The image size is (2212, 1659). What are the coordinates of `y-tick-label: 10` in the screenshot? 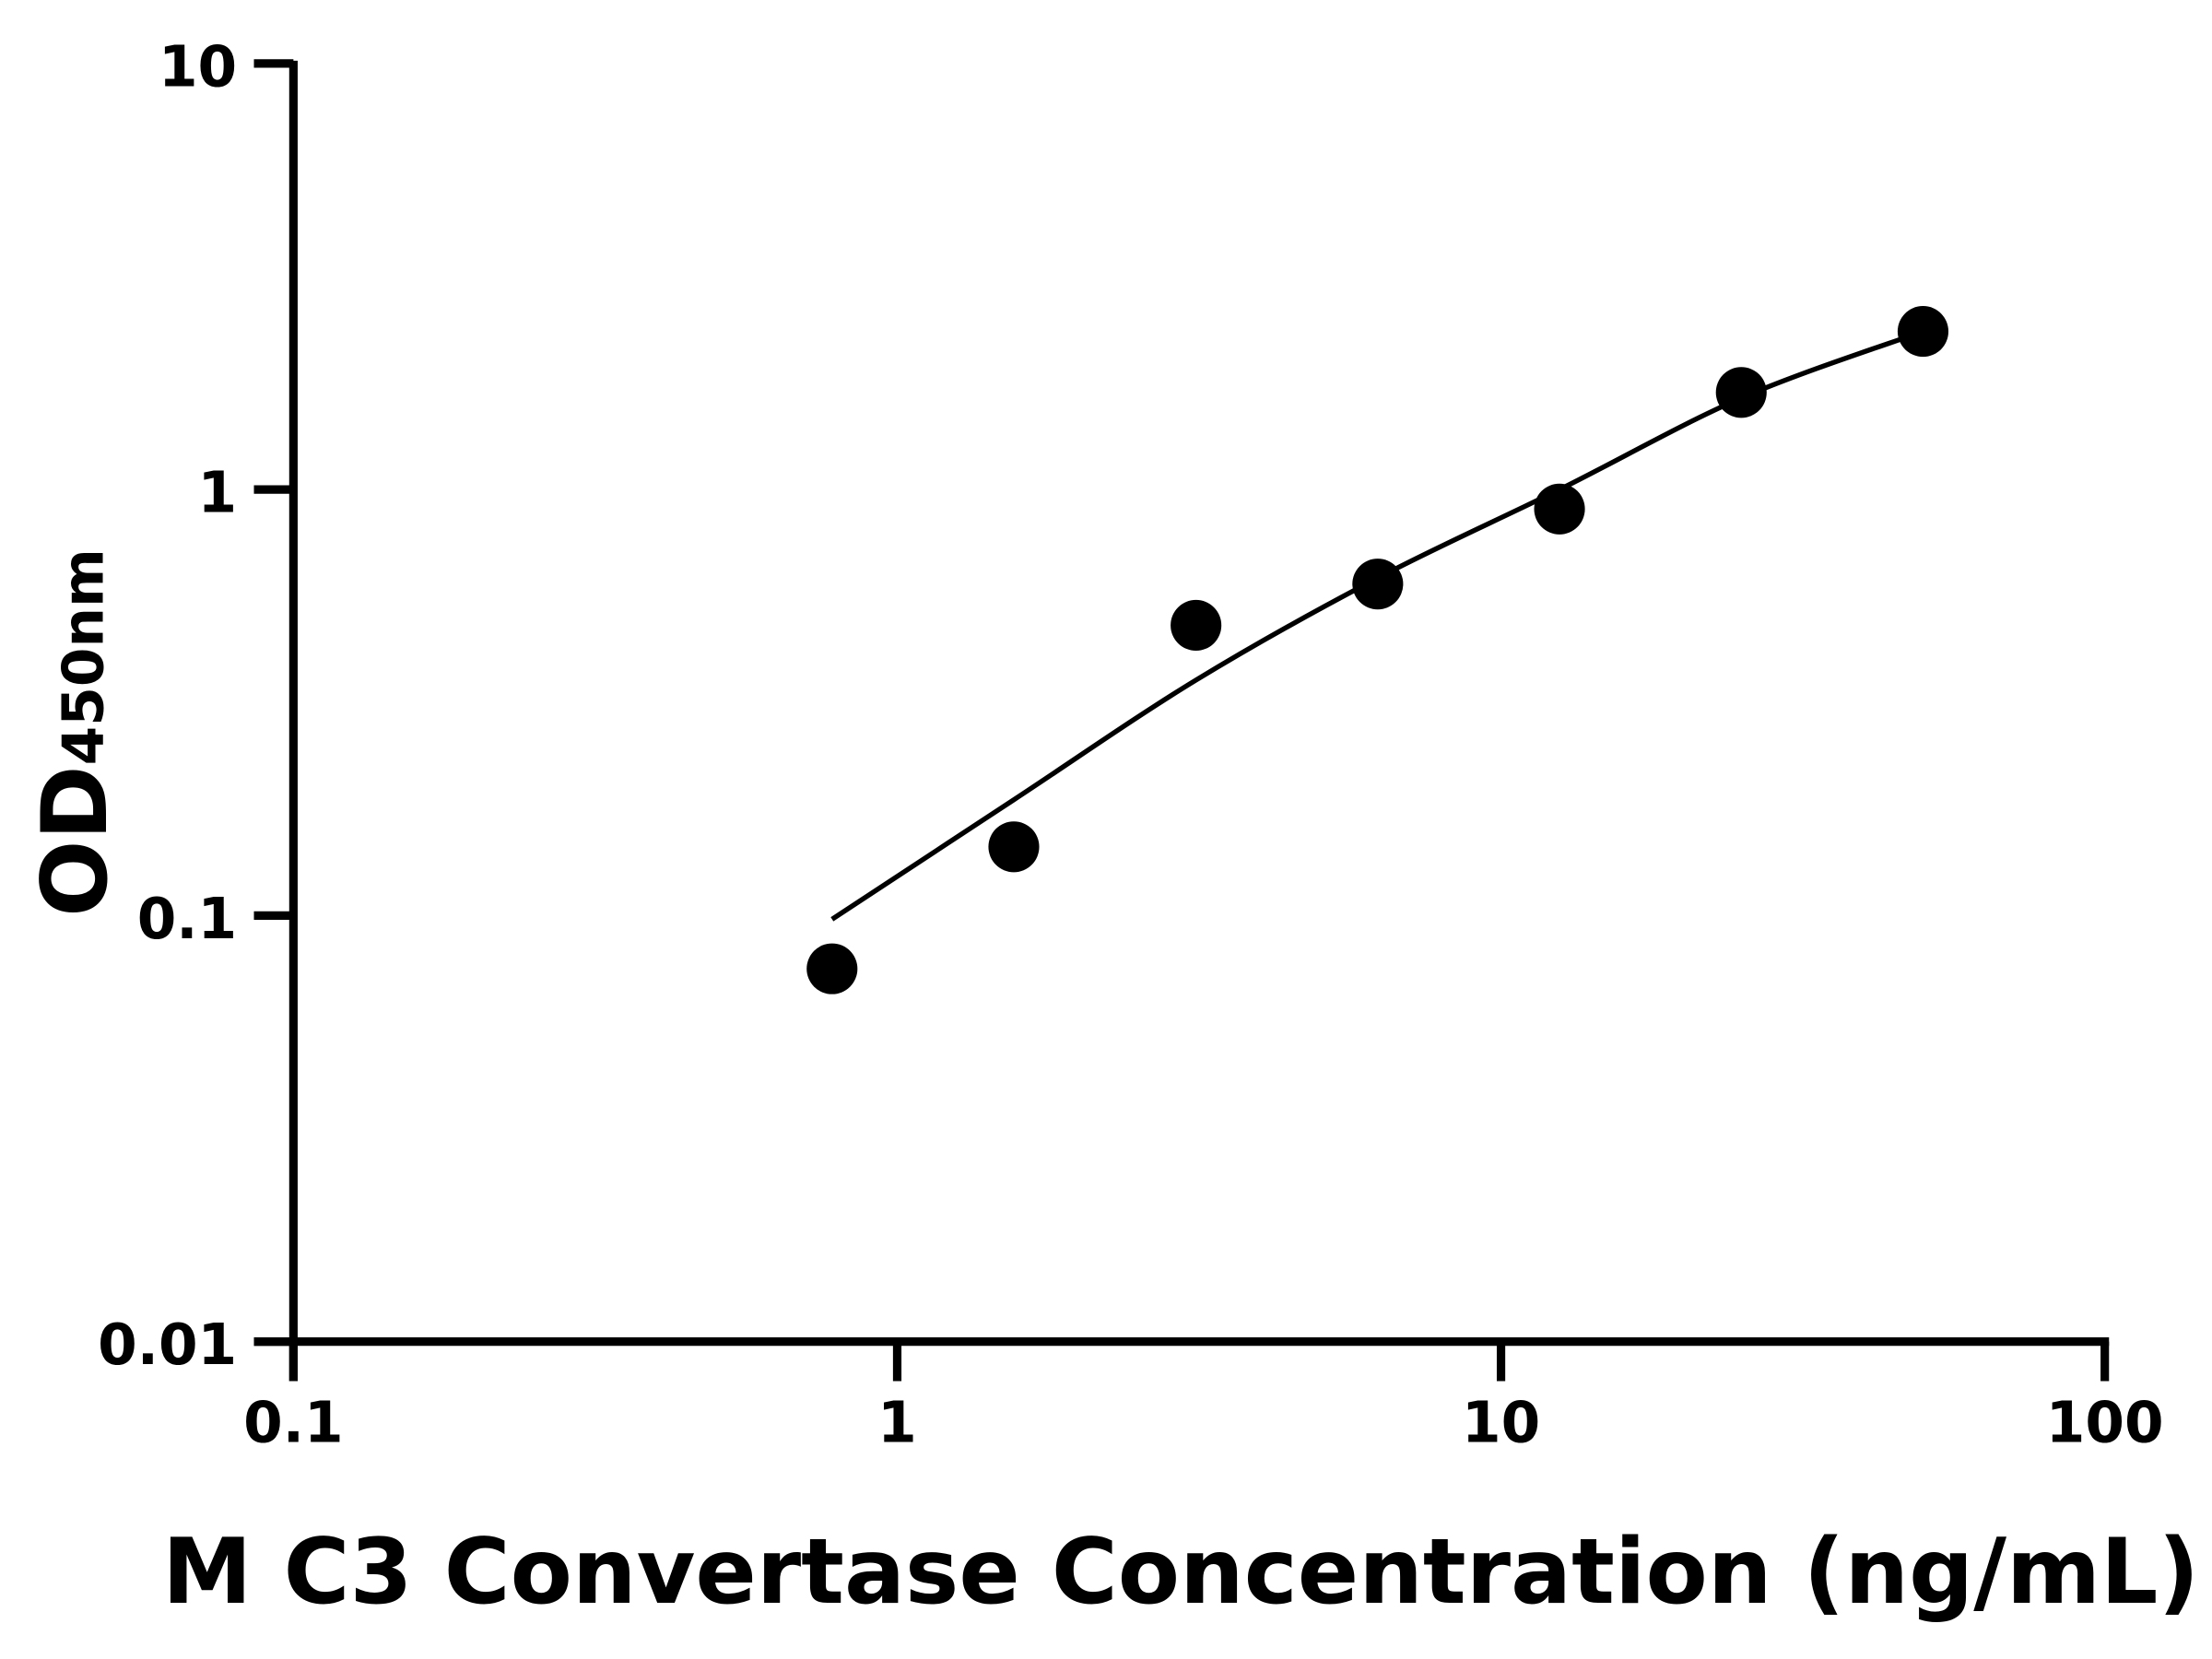 It's located at (198, 67).